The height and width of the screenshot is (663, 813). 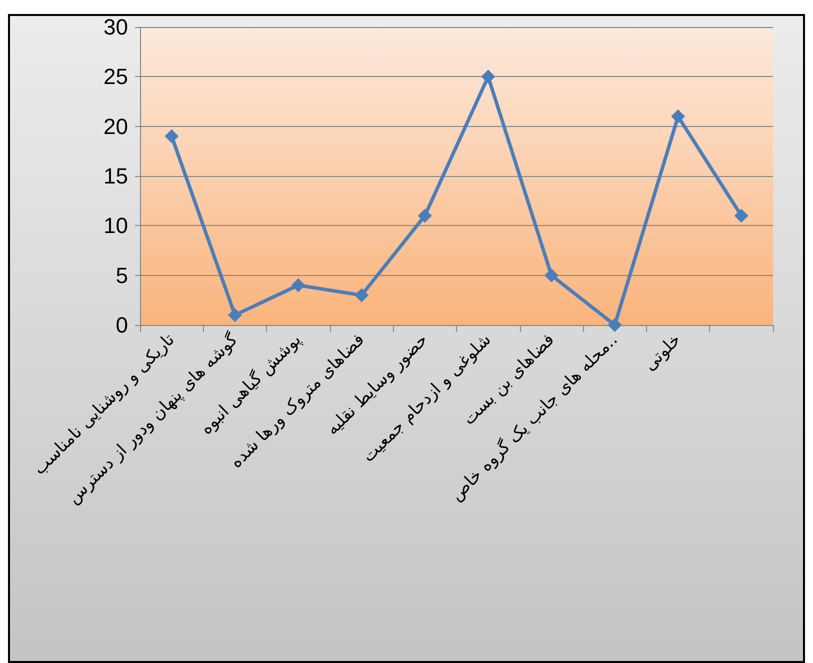 I want to click on y-tick-label: 5, so click(x=122, y=275).